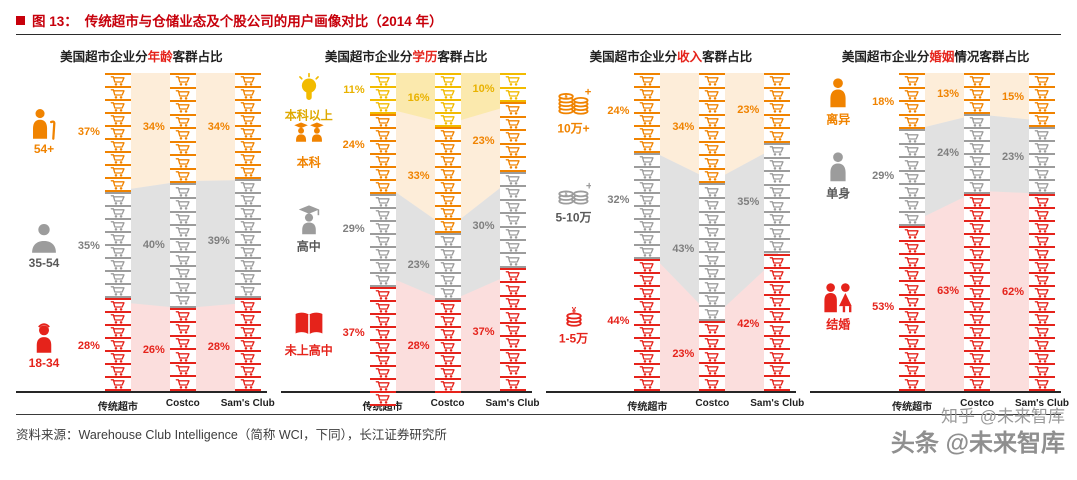  I want to click on figure-label: 图 13：, so click(55, 21).